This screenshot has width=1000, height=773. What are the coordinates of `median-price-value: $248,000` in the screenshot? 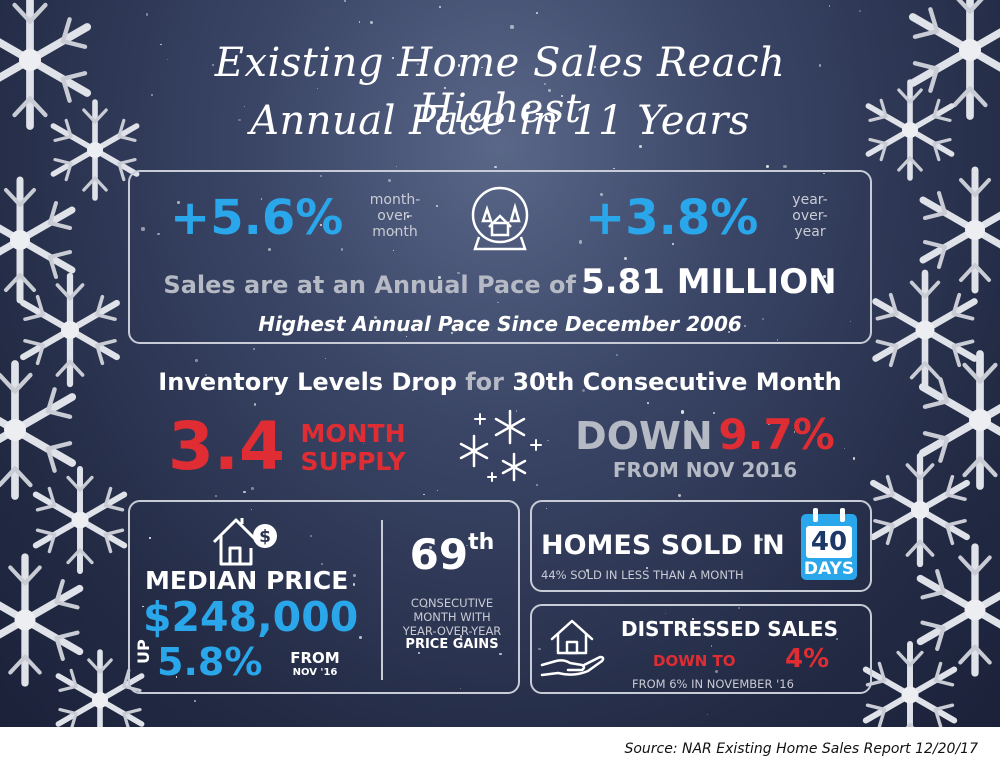 It's located at (251, 617).